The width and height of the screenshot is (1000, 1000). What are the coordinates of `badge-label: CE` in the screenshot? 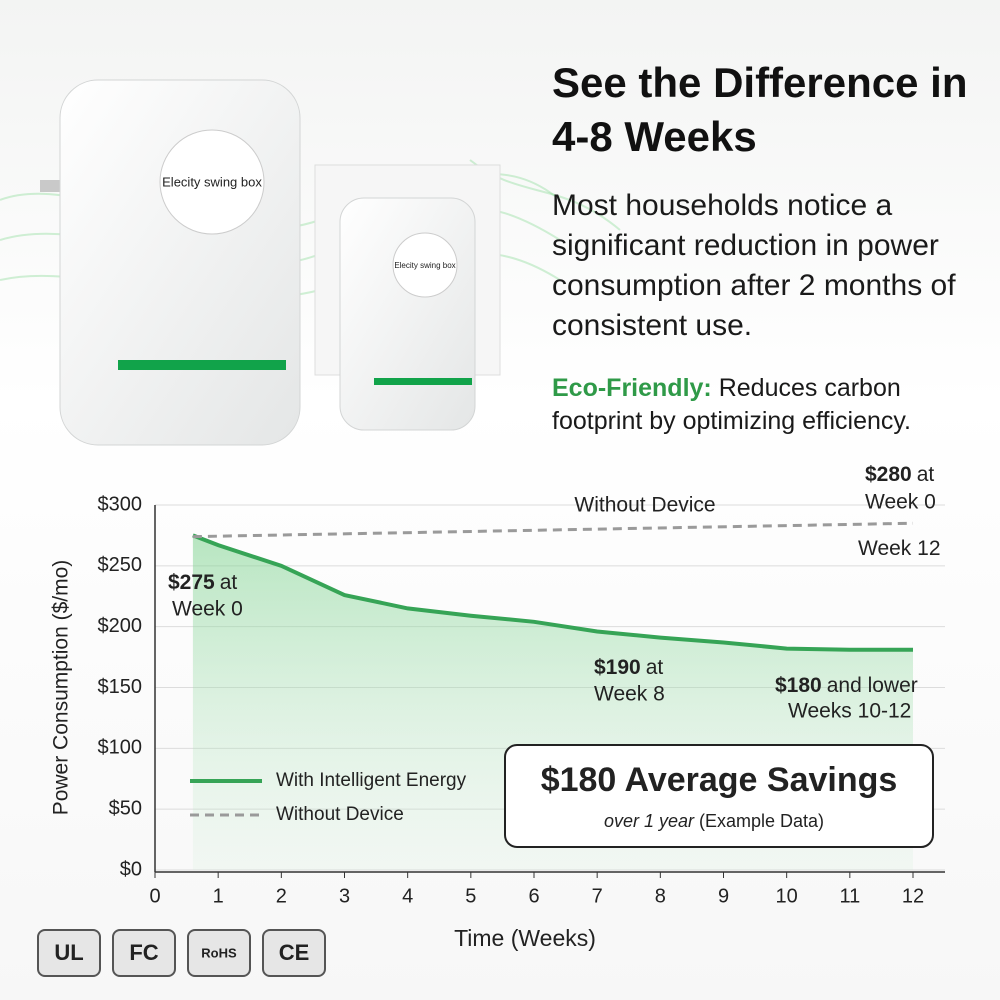 It's located at (294, 952).